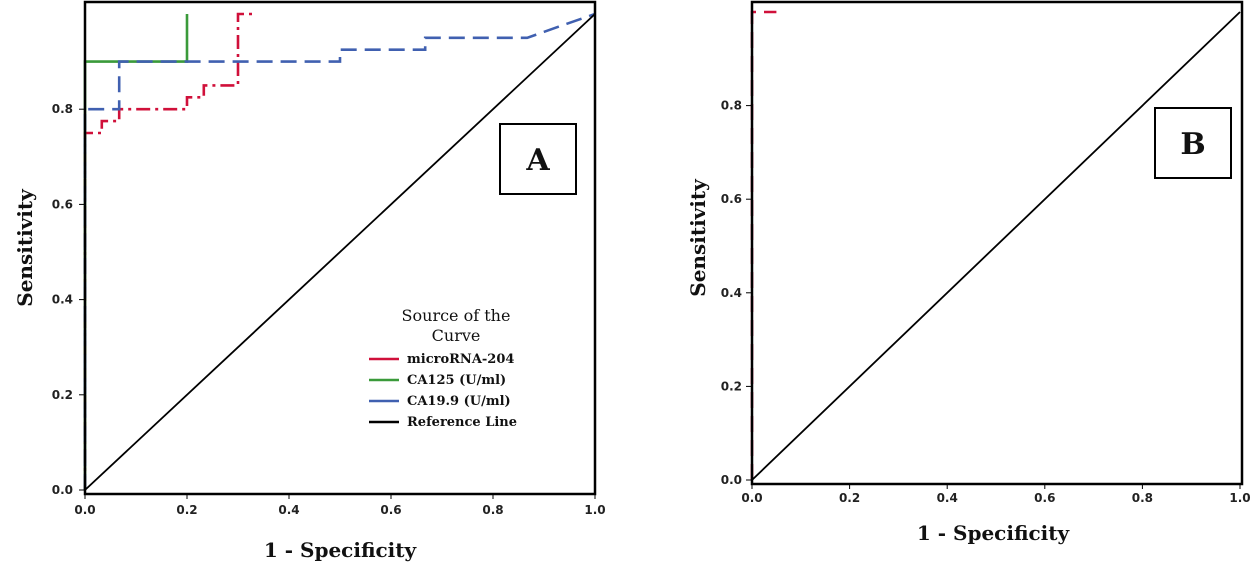 Image resolution: width=1256 pixels, height=565 pixels. Describe the element at coordinates (390, 510) in the screenshot. I see `panel-a-x-tick-label: 0.6` at that location.